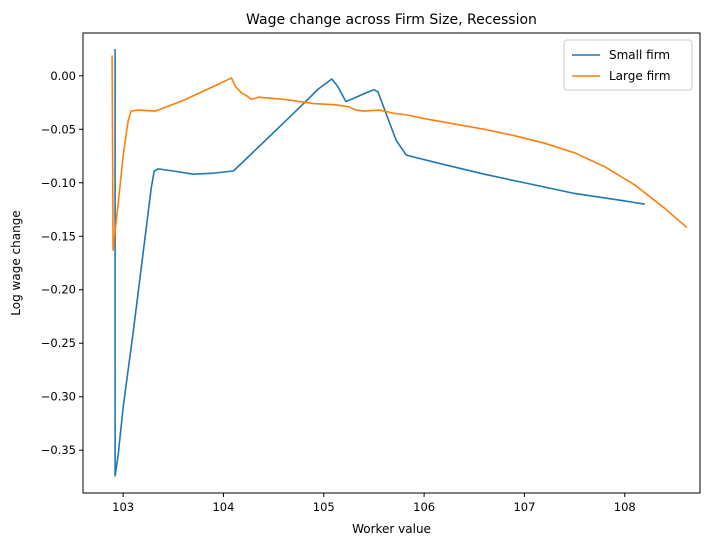 The height and width of the screenshot is (547, 711). I want to click on y-tick-label: −0.35, so click(58, 450).